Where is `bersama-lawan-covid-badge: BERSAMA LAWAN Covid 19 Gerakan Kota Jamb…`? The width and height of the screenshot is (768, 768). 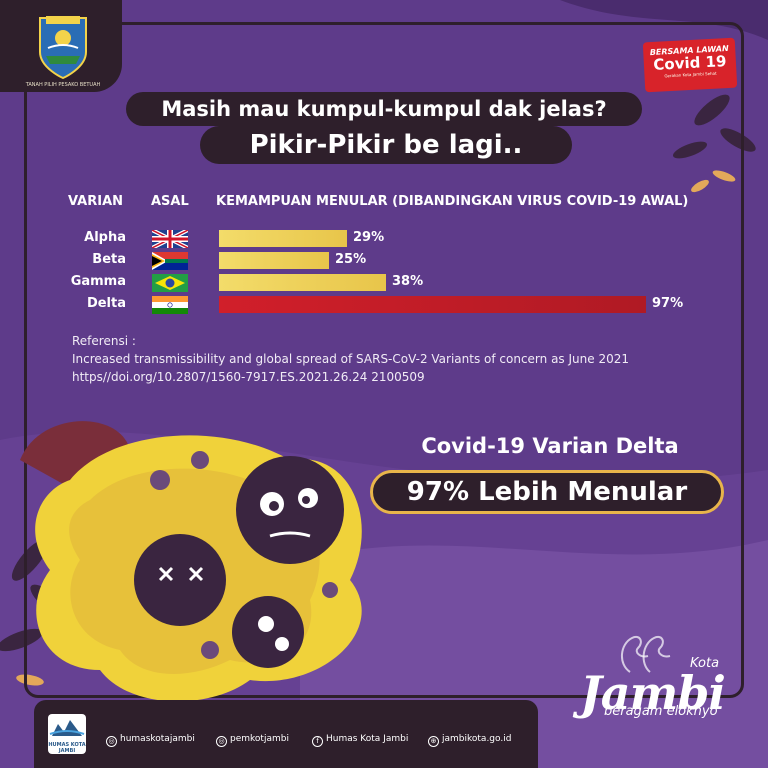 bersama-lawan-covid-badge: BERSAMA LAWAN Covid 19 Gerakan Kota Jamb… is located at coordinates (690, 65).